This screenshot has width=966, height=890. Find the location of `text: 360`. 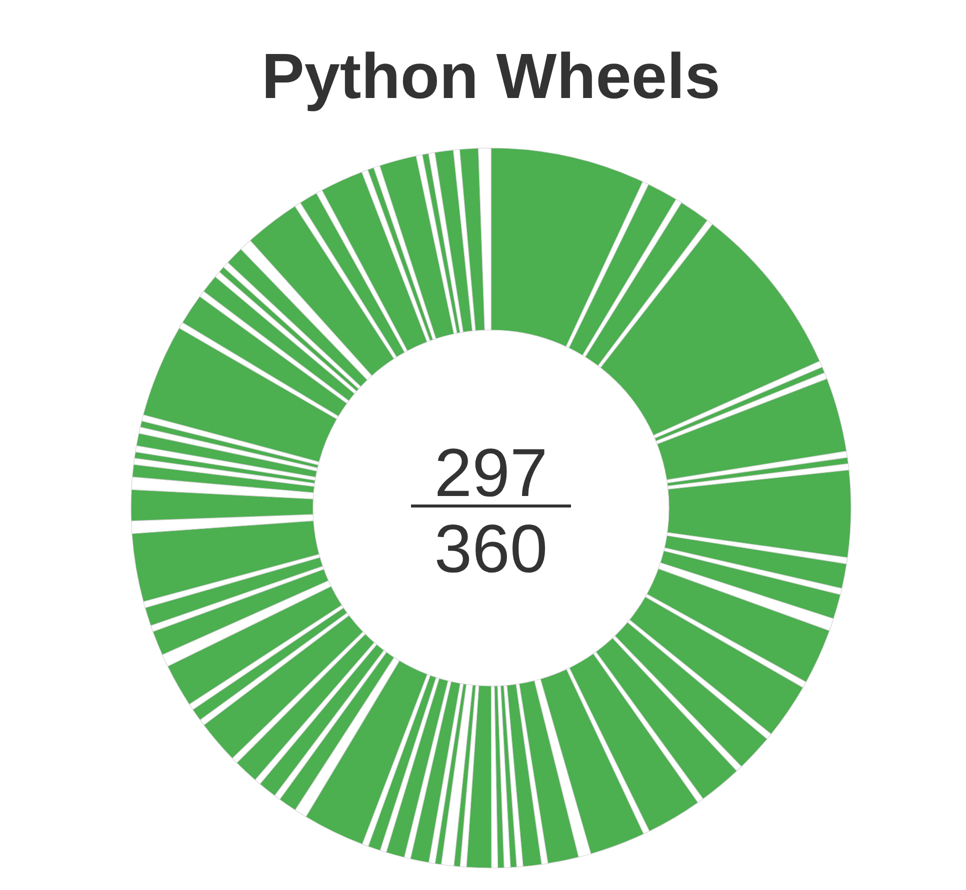

text: 360 is located at coordinates (491, 549).